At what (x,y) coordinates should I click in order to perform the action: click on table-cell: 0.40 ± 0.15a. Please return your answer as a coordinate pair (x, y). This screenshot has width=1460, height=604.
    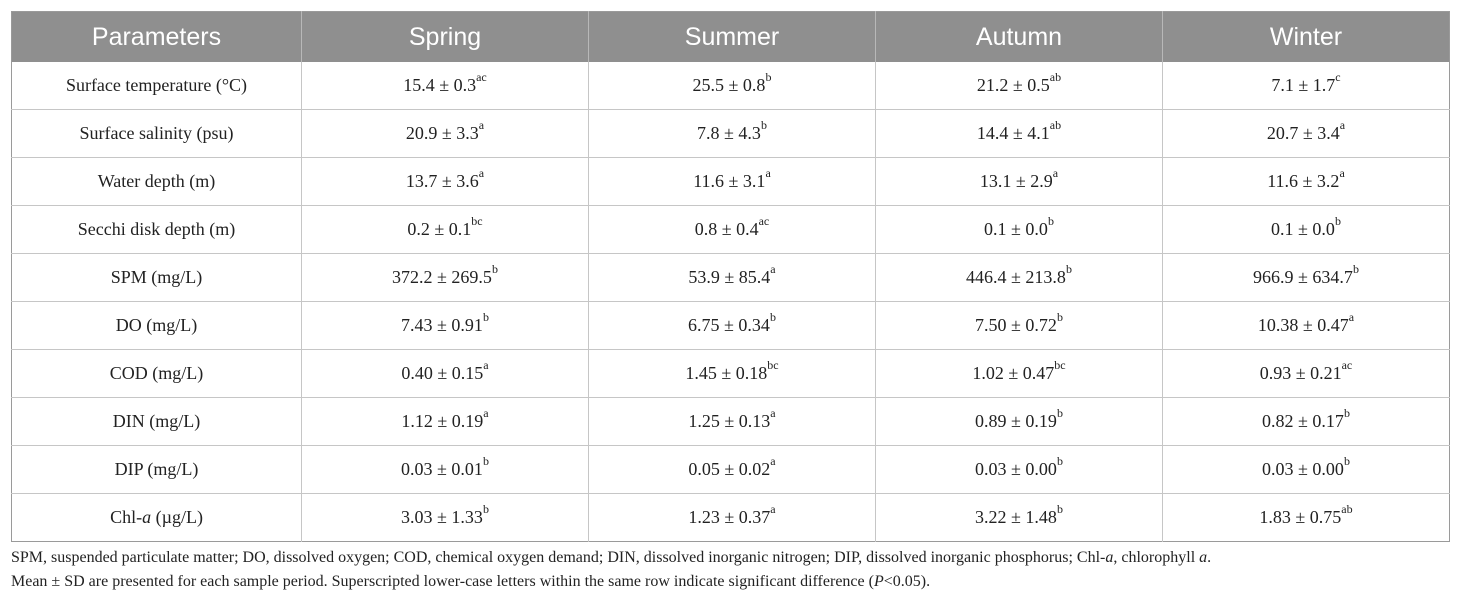
    Looking at the image, I should click on (445, 373).